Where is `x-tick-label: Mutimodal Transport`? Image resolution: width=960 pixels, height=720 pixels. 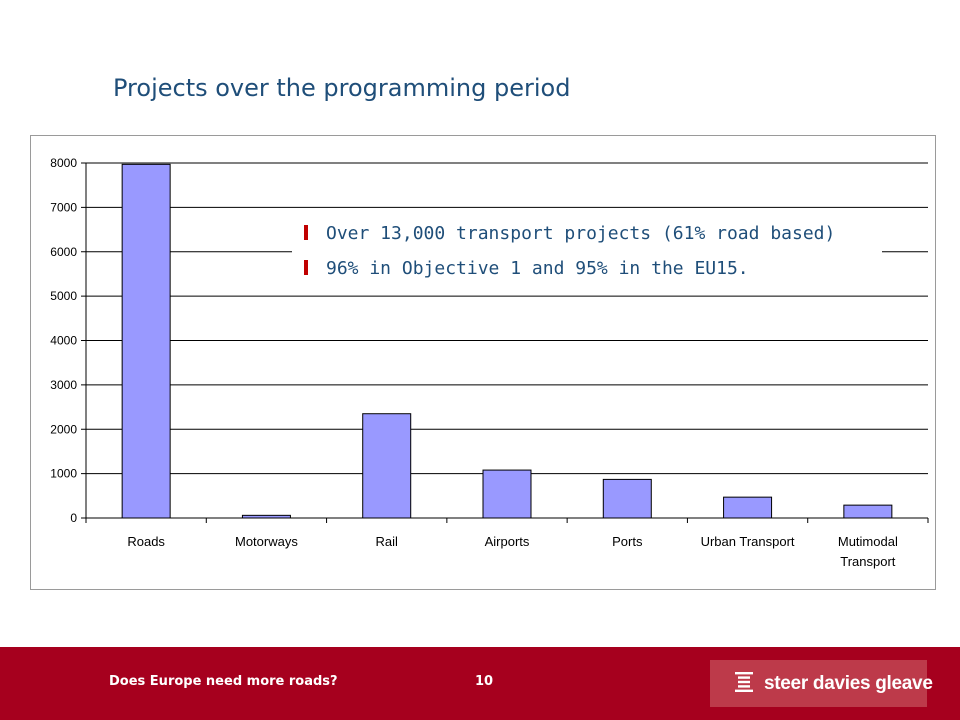
x-tick-label: Mutimodal Transport is located at coordinates (868, 551).